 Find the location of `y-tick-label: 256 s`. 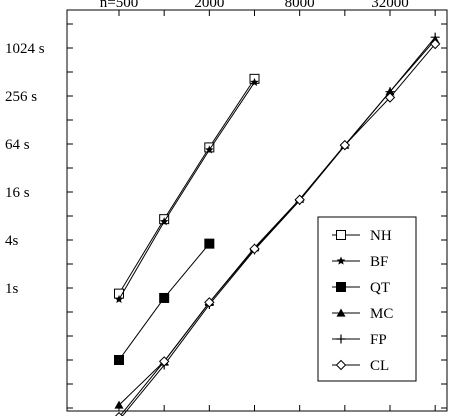

y-tick-label: 256 s is located at coordinates (21, 97).